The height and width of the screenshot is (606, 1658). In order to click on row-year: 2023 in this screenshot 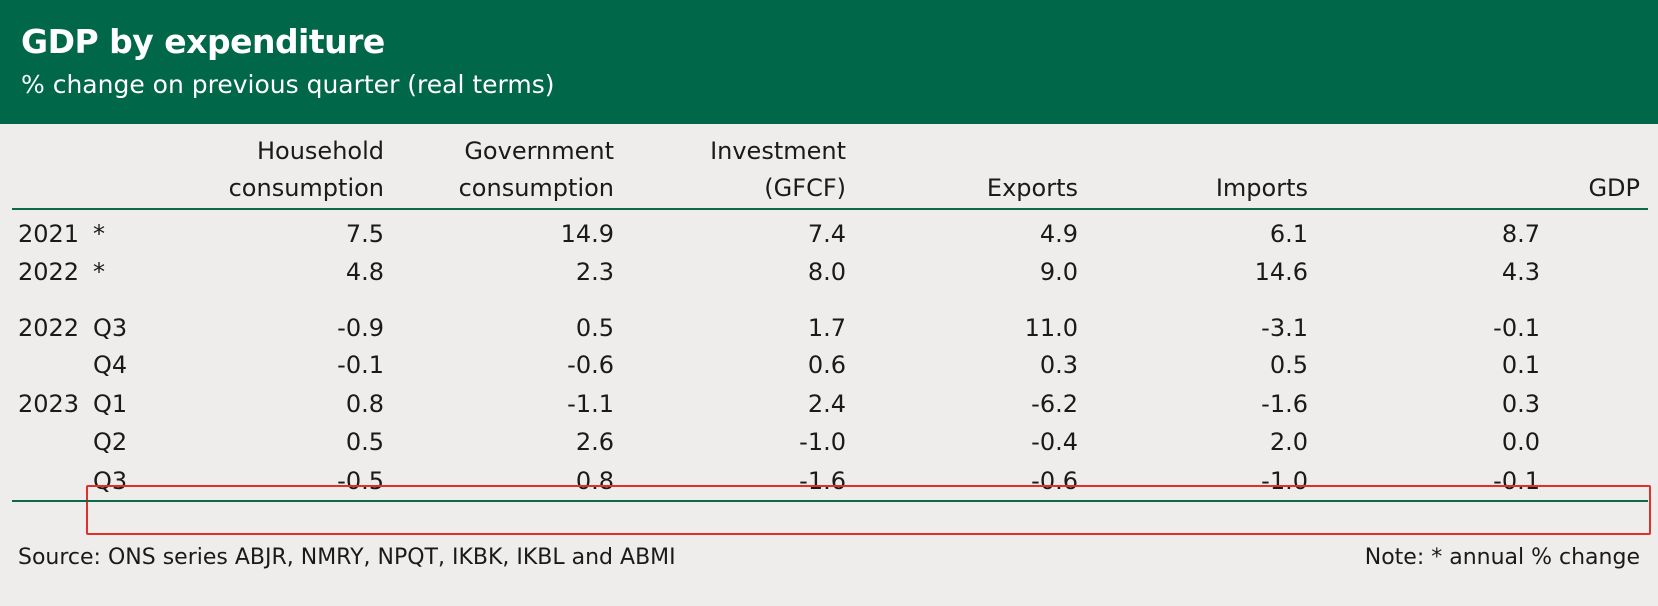, I will do `click(49, 404)`.